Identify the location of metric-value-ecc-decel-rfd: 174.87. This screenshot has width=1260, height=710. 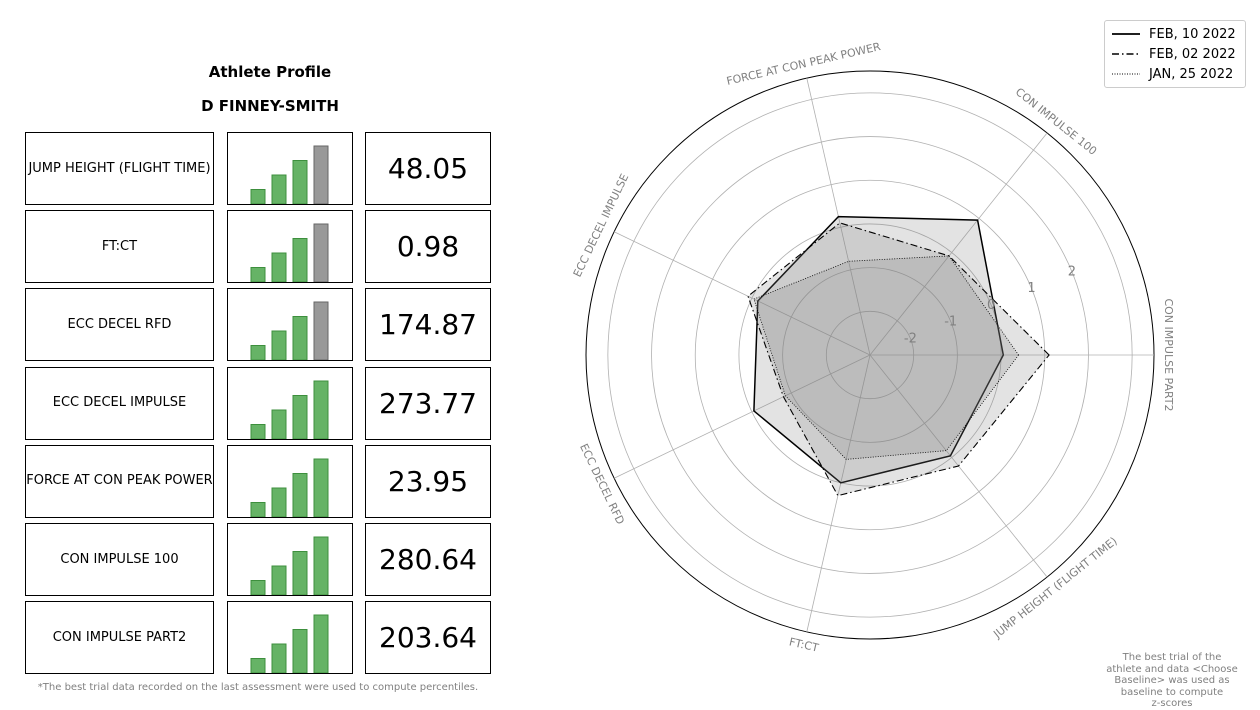
(428, 325).